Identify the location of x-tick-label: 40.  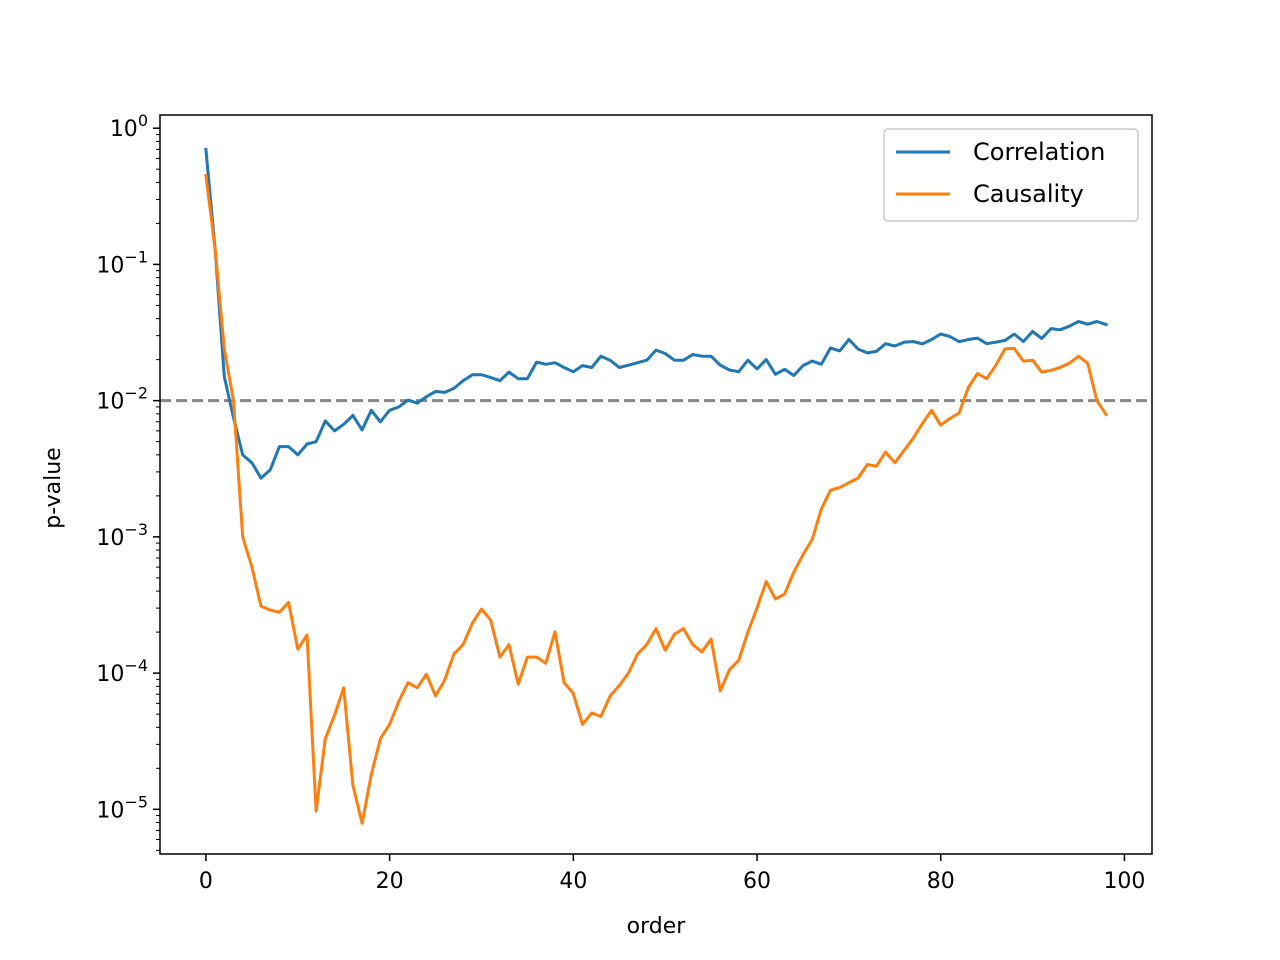
(573, 881).